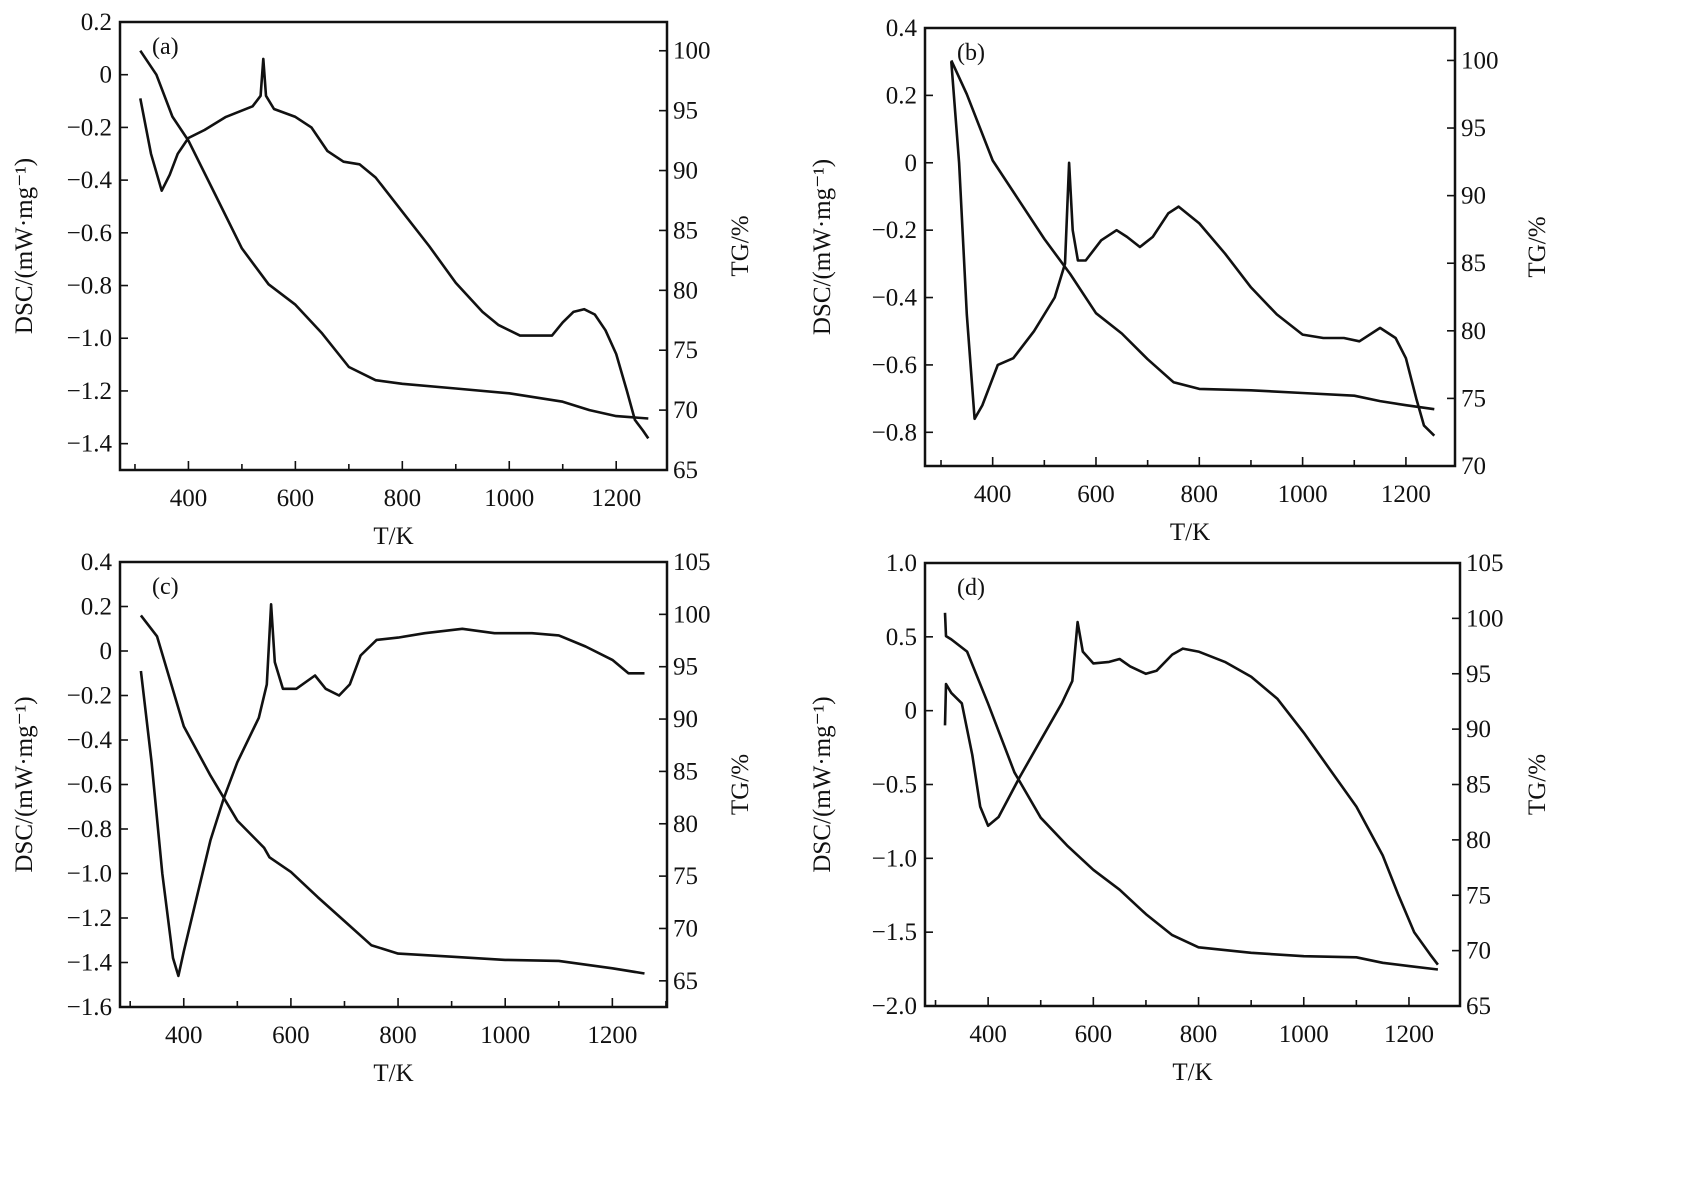 The image size is (1703, 1193). Describe the element at coordinates (894, 785) in the screenshot. I see `y-left-tick-label: −0.5` at that location.